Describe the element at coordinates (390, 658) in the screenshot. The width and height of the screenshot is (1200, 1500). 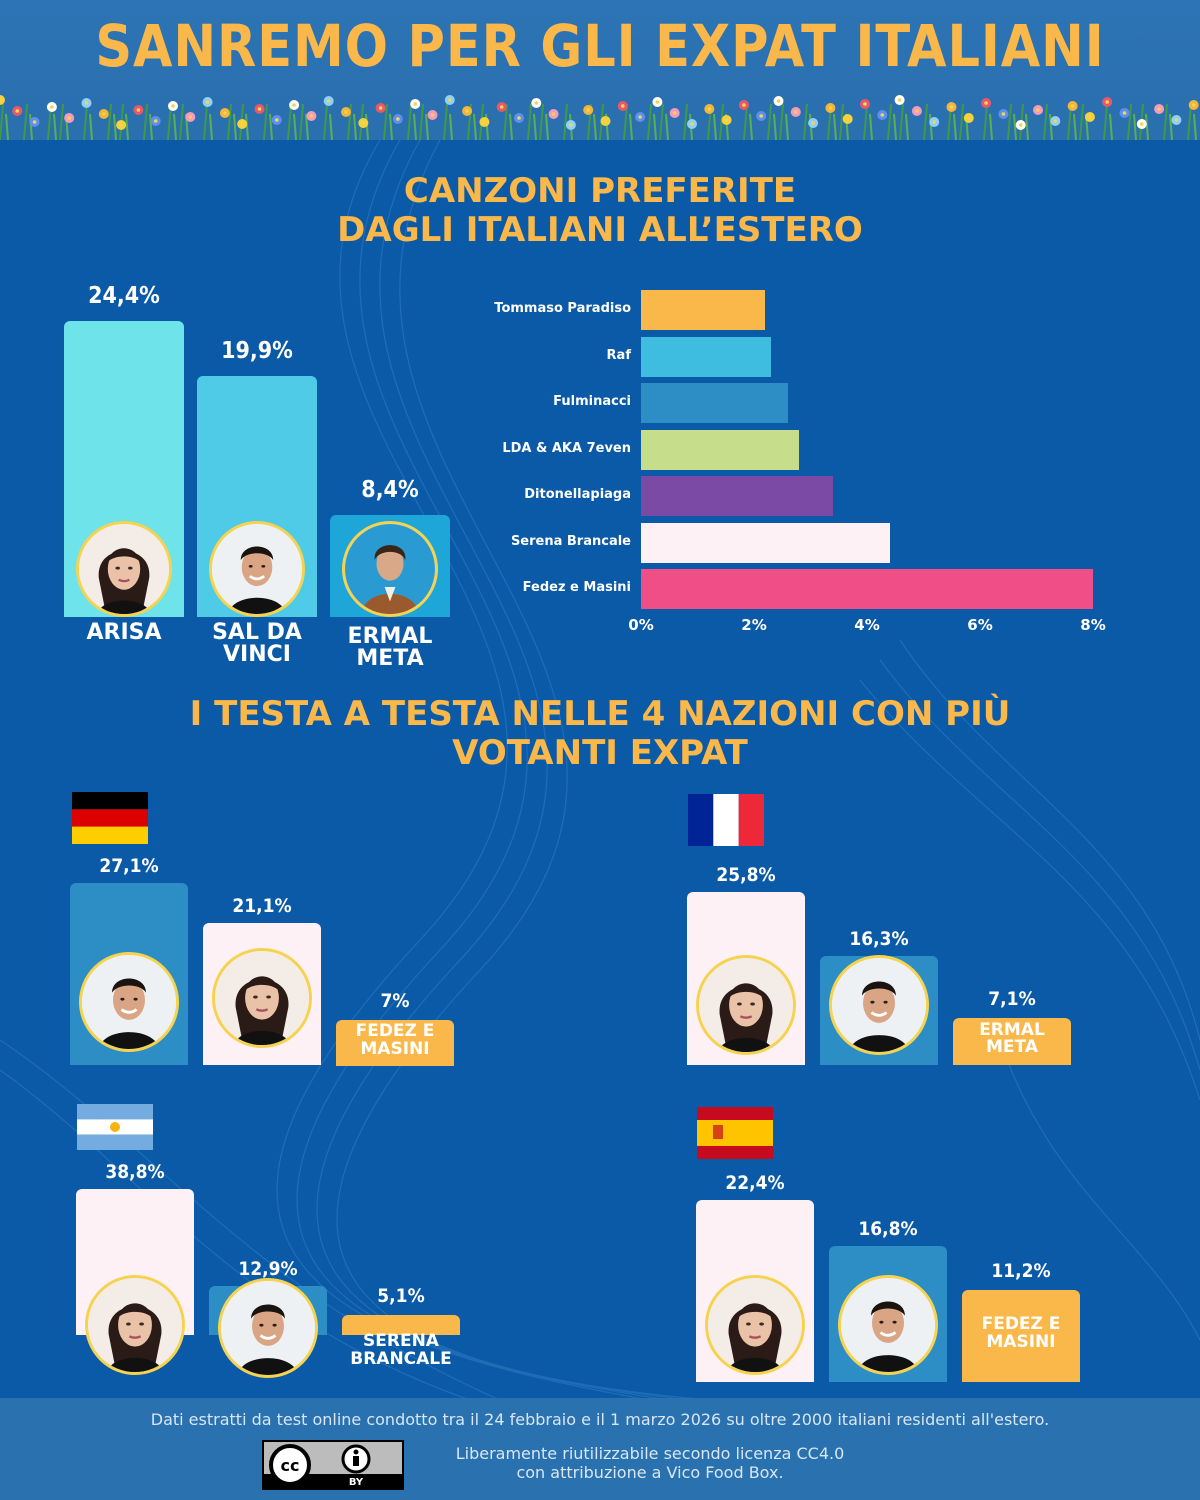
I see `category-label-line: META` at that location.